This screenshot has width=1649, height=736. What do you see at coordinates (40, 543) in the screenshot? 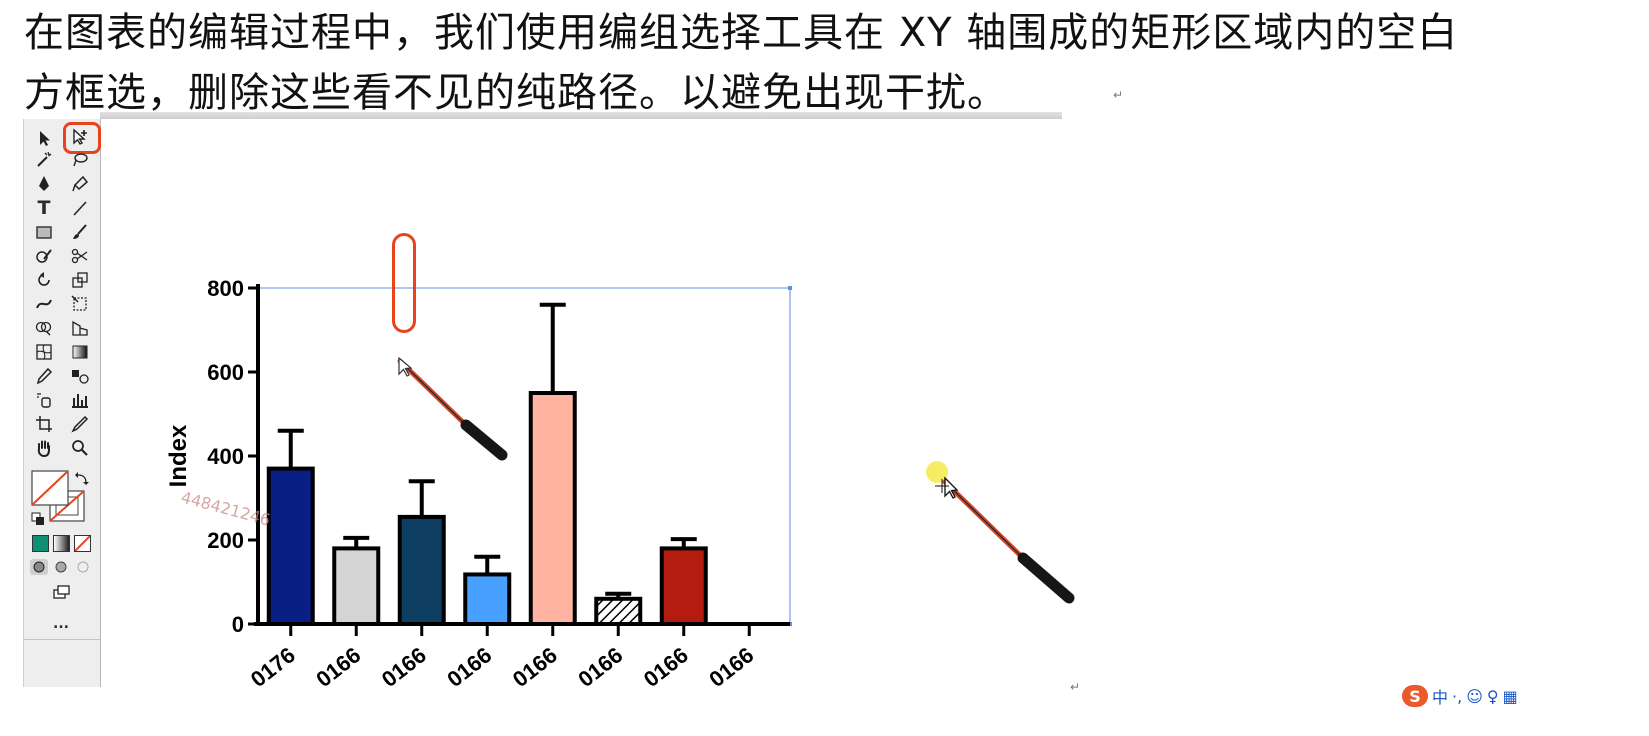
I see `color-swatch` at bounding box center [40, 543].